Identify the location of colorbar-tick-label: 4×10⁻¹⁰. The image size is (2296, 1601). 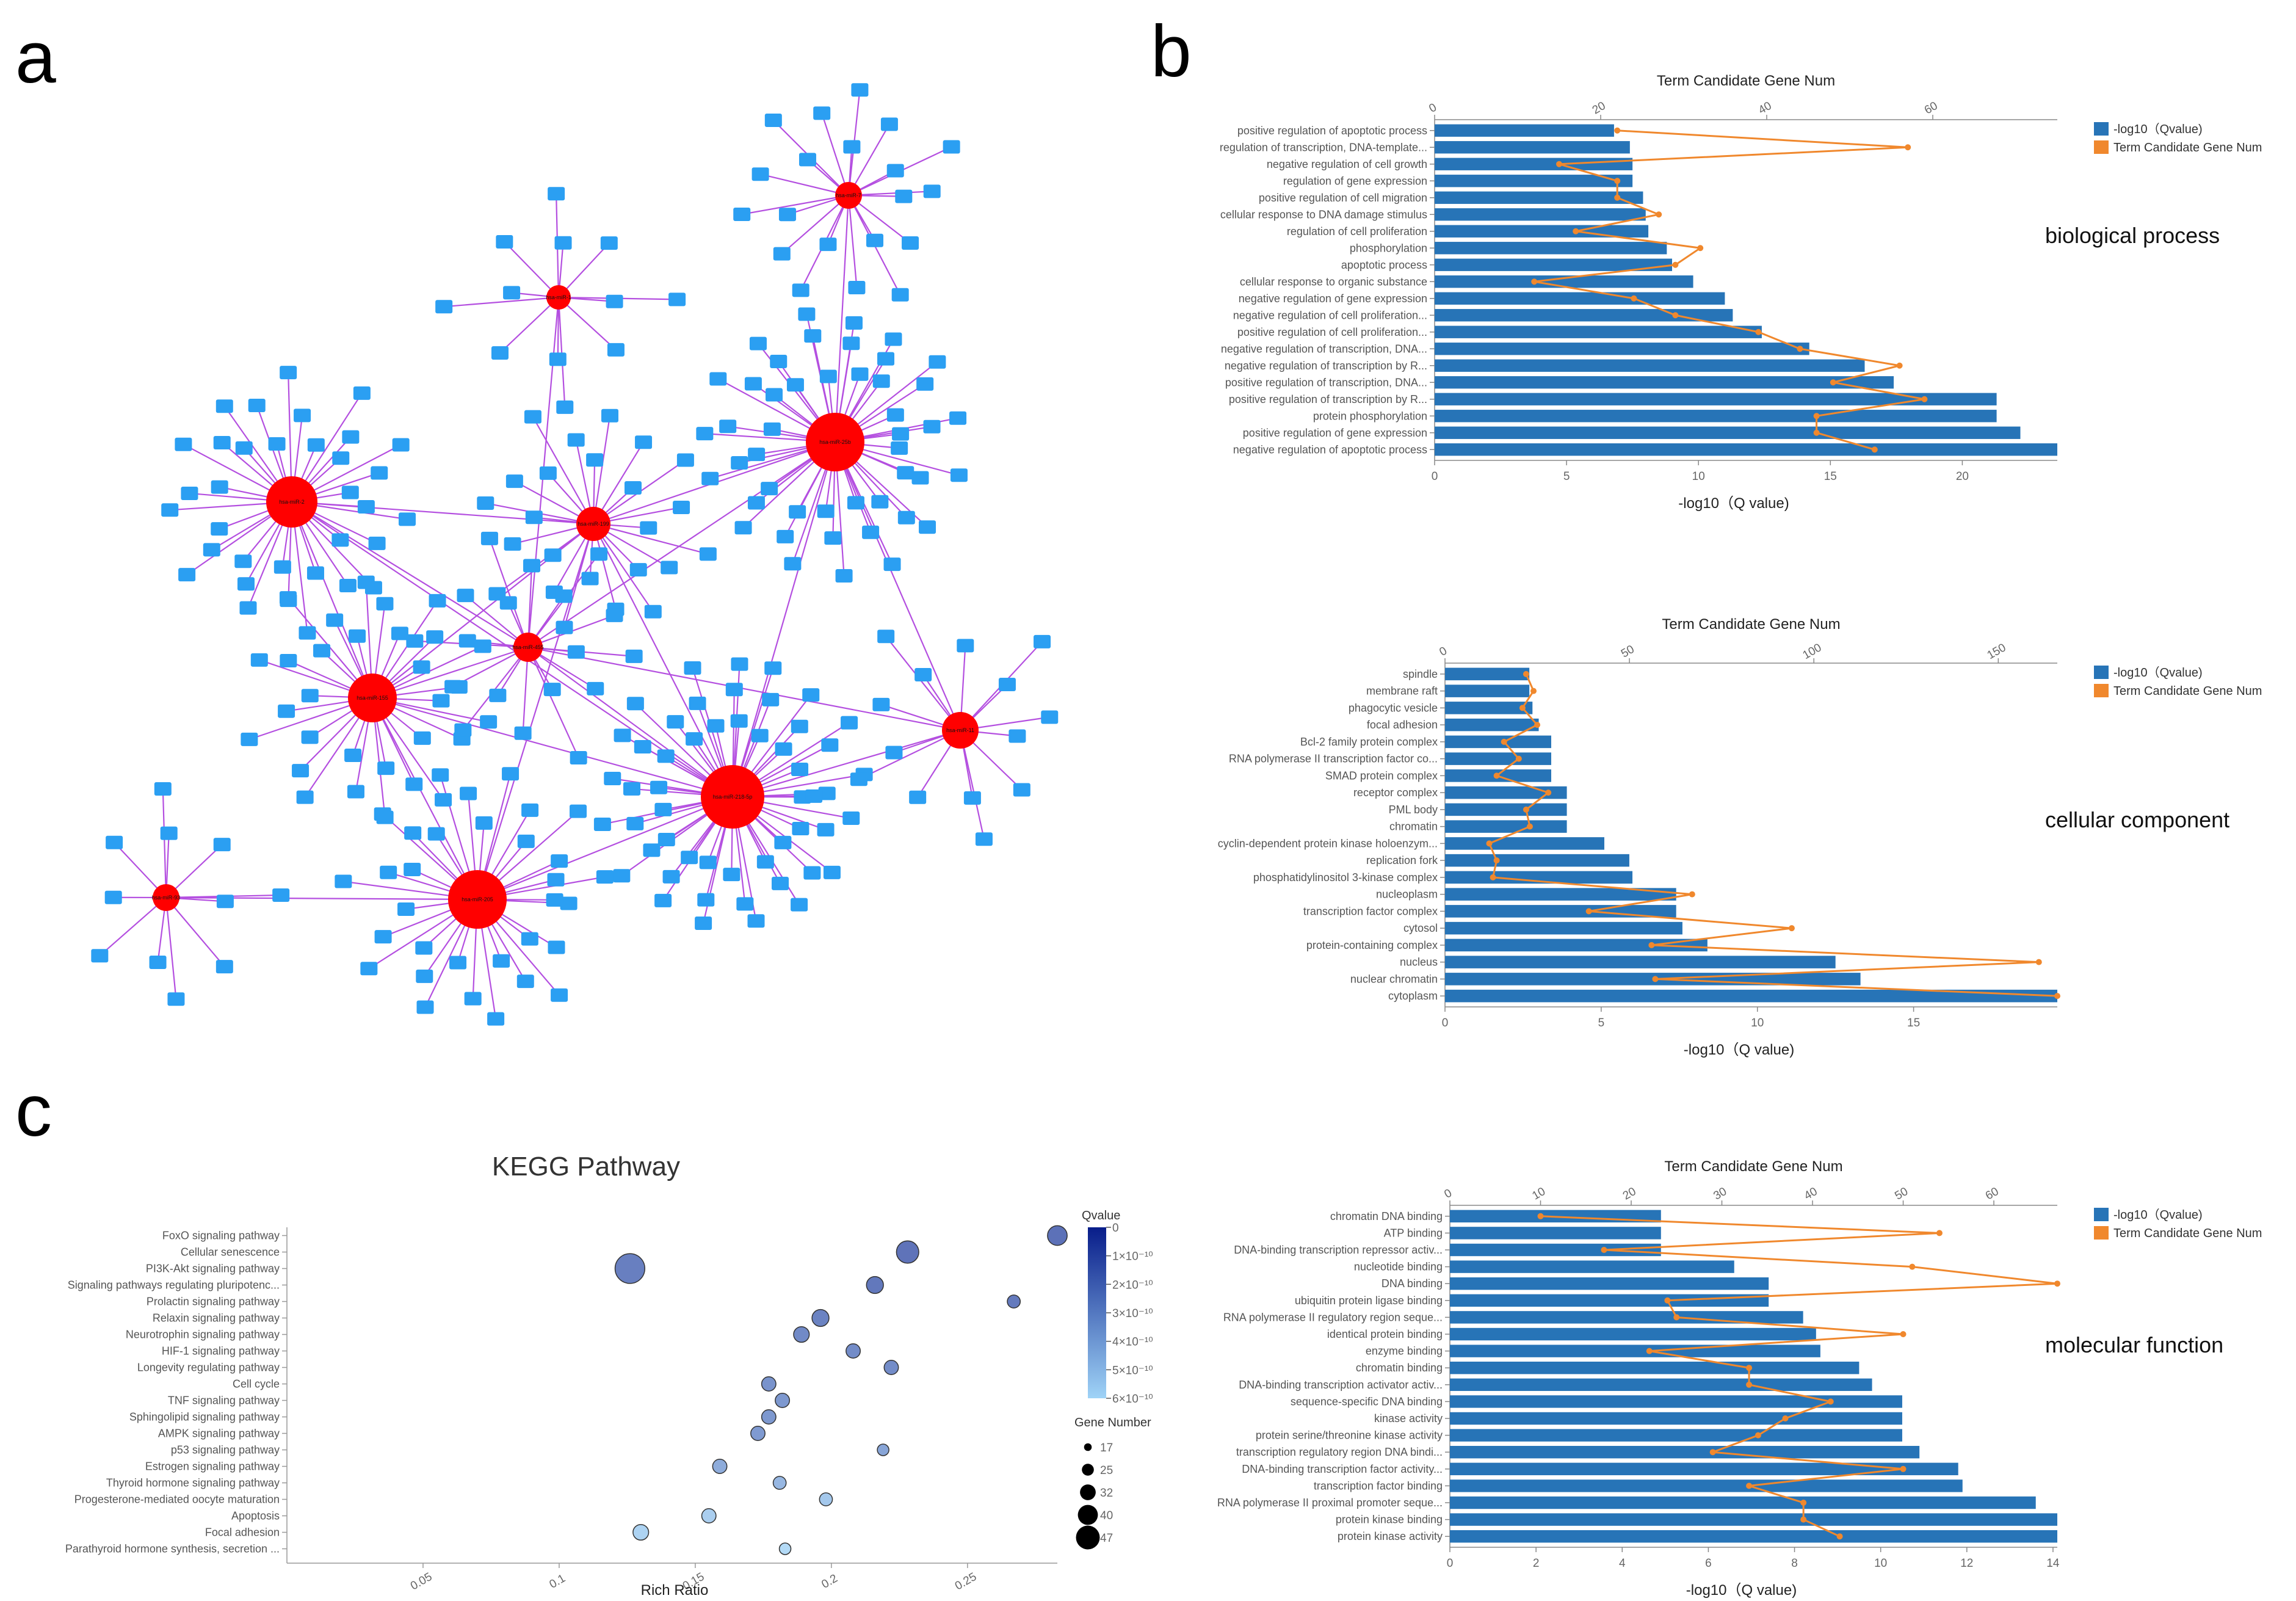
(1132, 1342).